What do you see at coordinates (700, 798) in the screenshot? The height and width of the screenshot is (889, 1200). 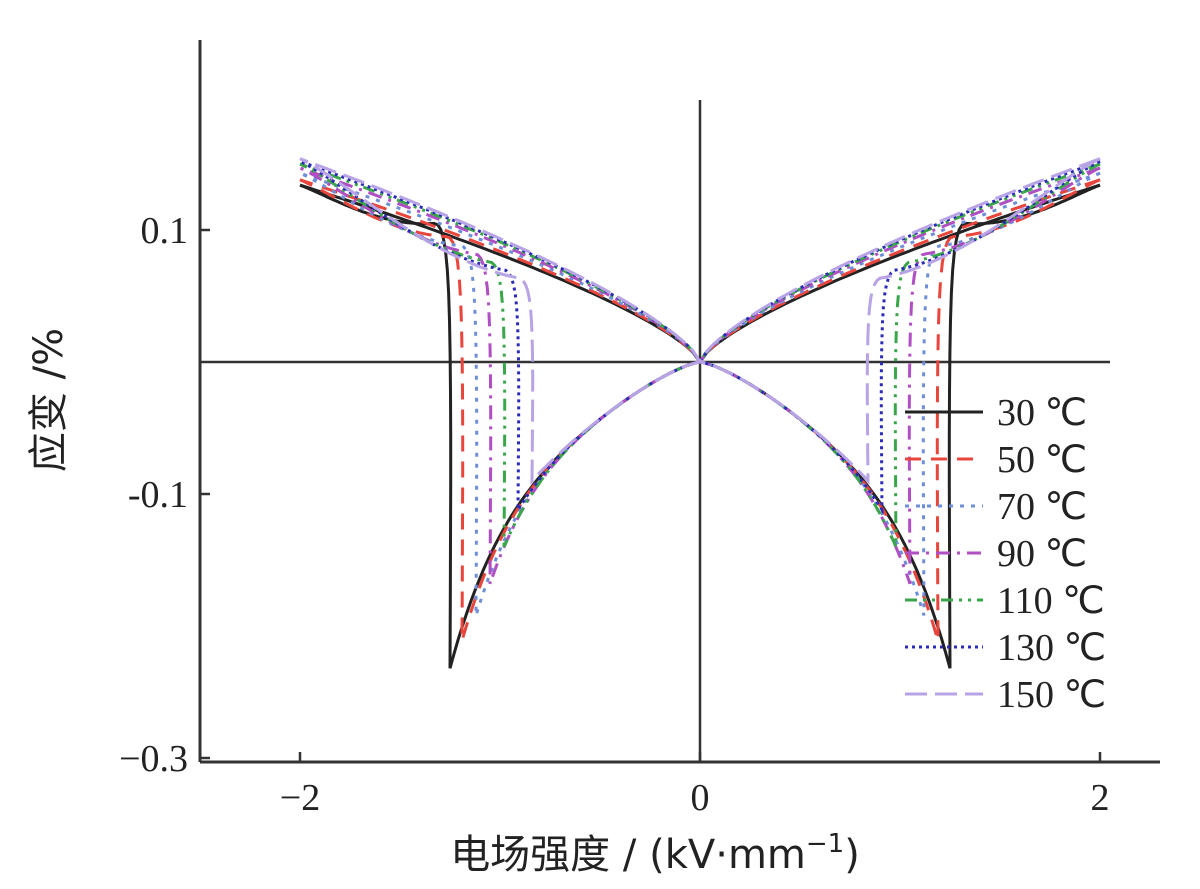 I see `x-tick-label: 0` at bounding box center [700, 798].